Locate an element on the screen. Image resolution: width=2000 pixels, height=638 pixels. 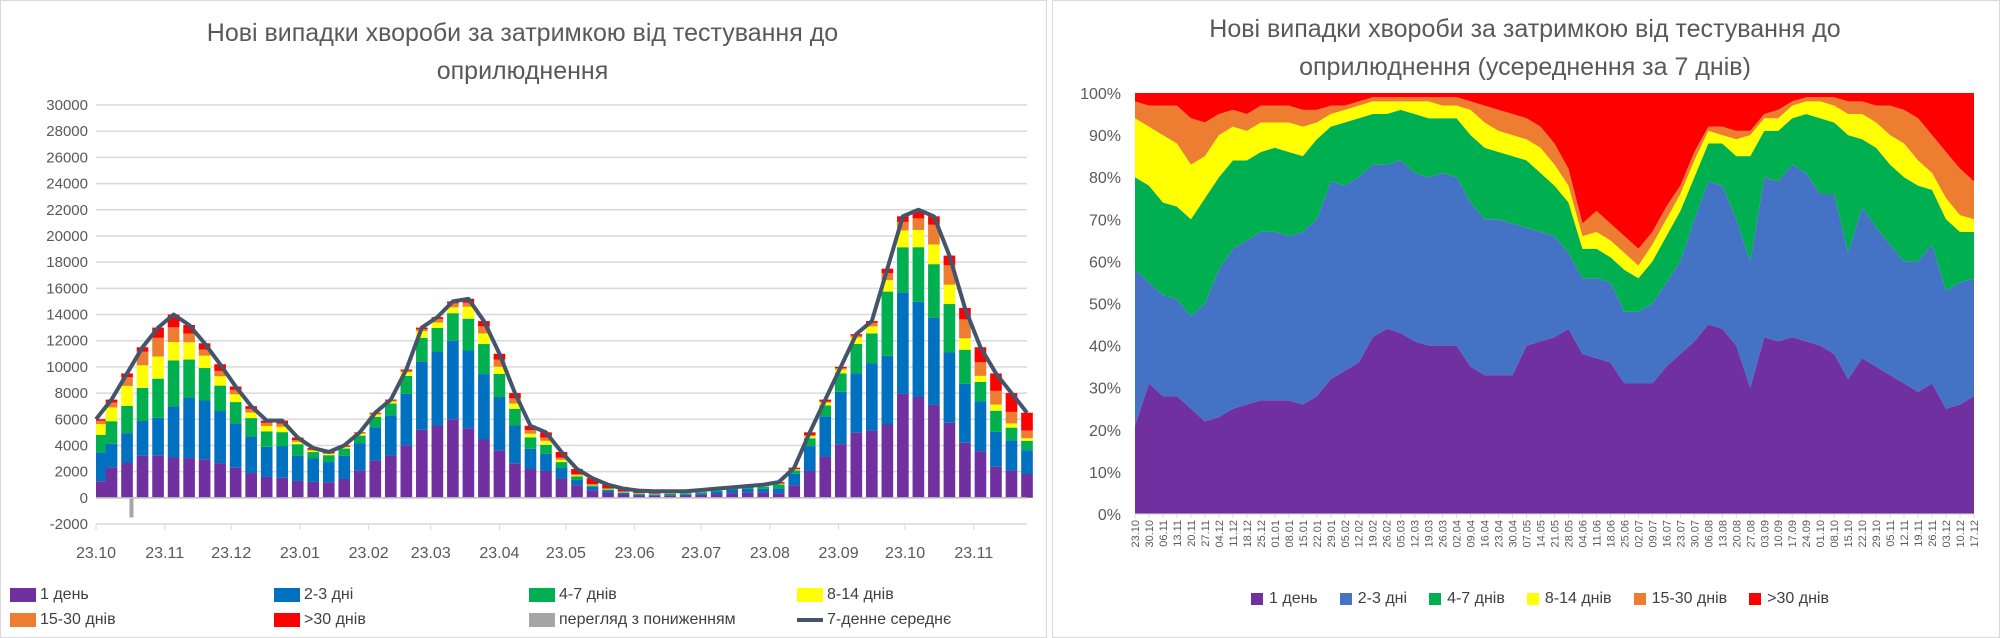
x-tick-label: 21.05 is located at coordinates (1556, 534).